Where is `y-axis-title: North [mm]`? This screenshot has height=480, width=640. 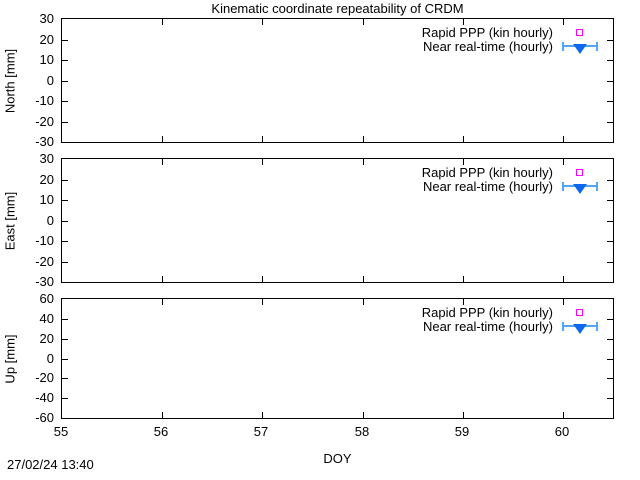 y-axis-title: North [mm] is located at coordinates (10, 80).